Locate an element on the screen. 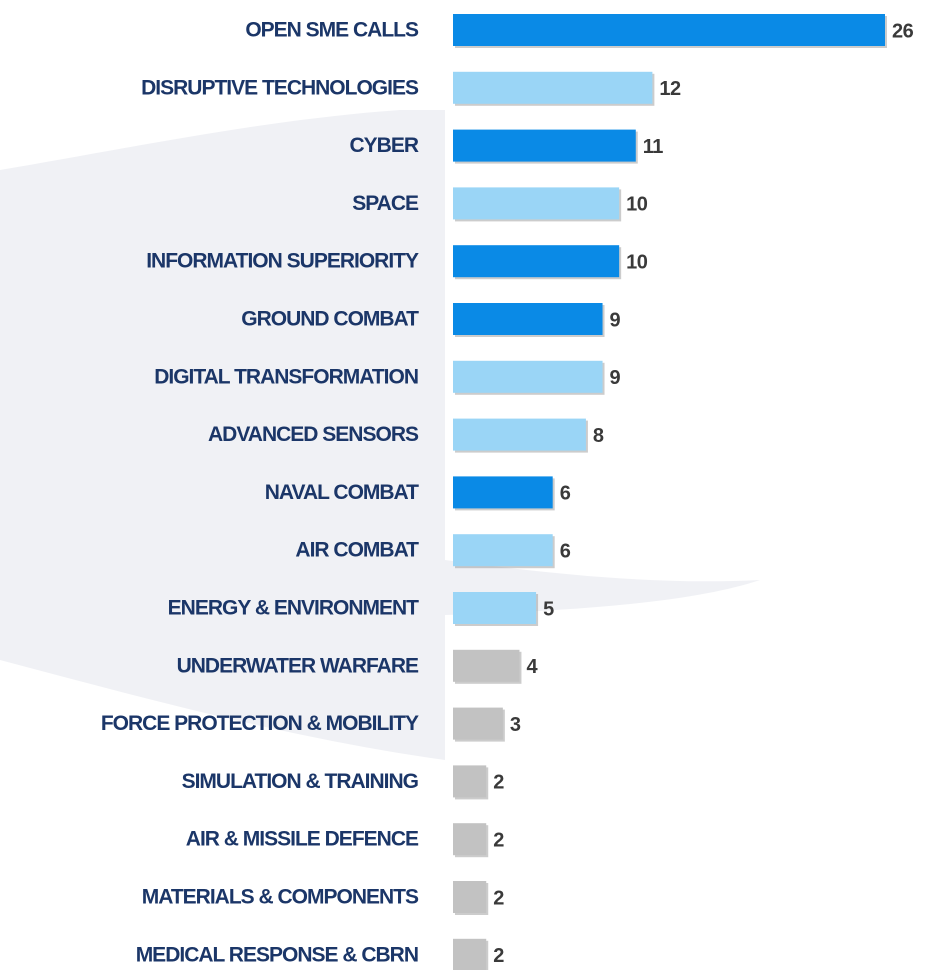 Image resolution: width=925 pixels, height=970 pixels. value-label: 8 is located at coordinates (598, 436).